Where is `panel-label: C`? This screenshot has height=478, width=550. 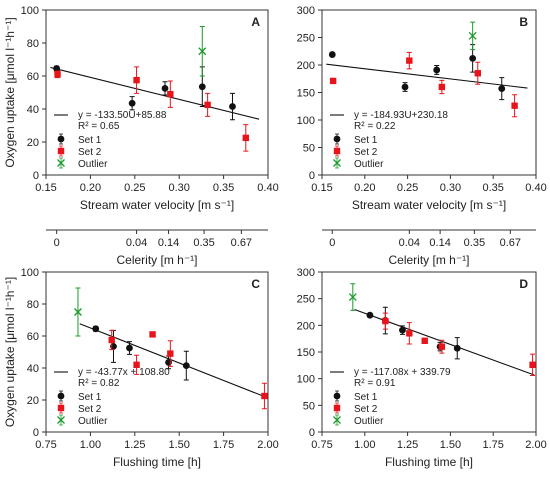
panel-label: C is located at coordinates (255, 284).